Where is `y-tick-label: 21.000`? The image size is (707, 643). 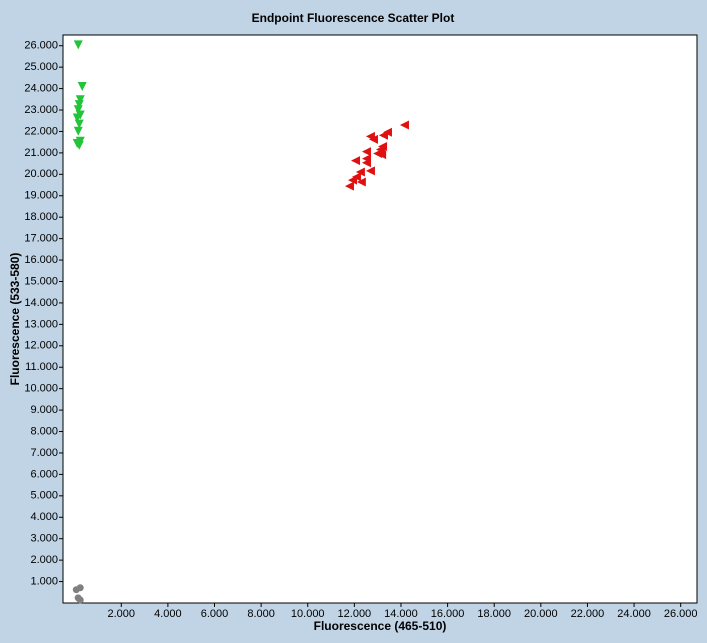
y-tick-label: 21.000 is located at coordinates (41, 153).